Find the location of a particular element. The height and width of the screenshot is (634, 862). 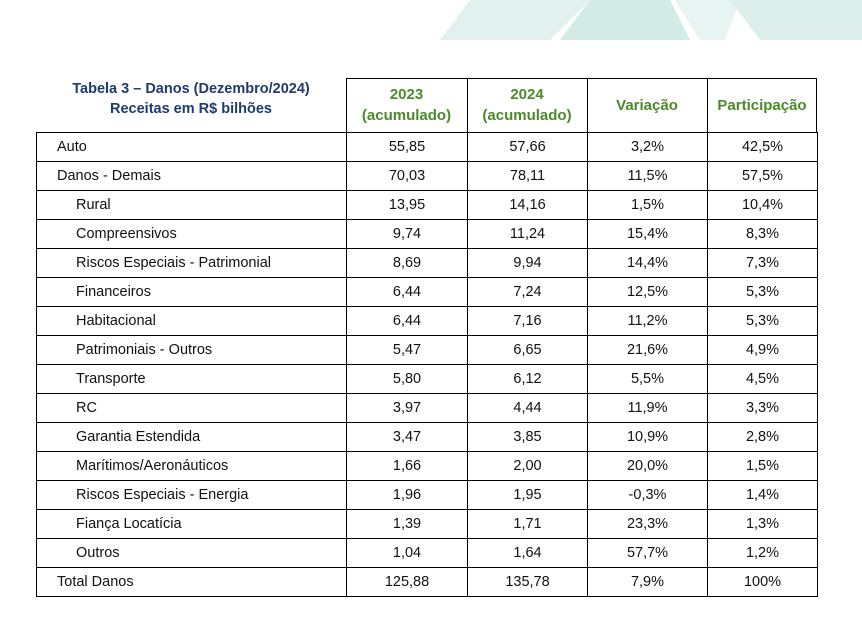

variation-value: 57,7% is located at coordinates (647, 553).